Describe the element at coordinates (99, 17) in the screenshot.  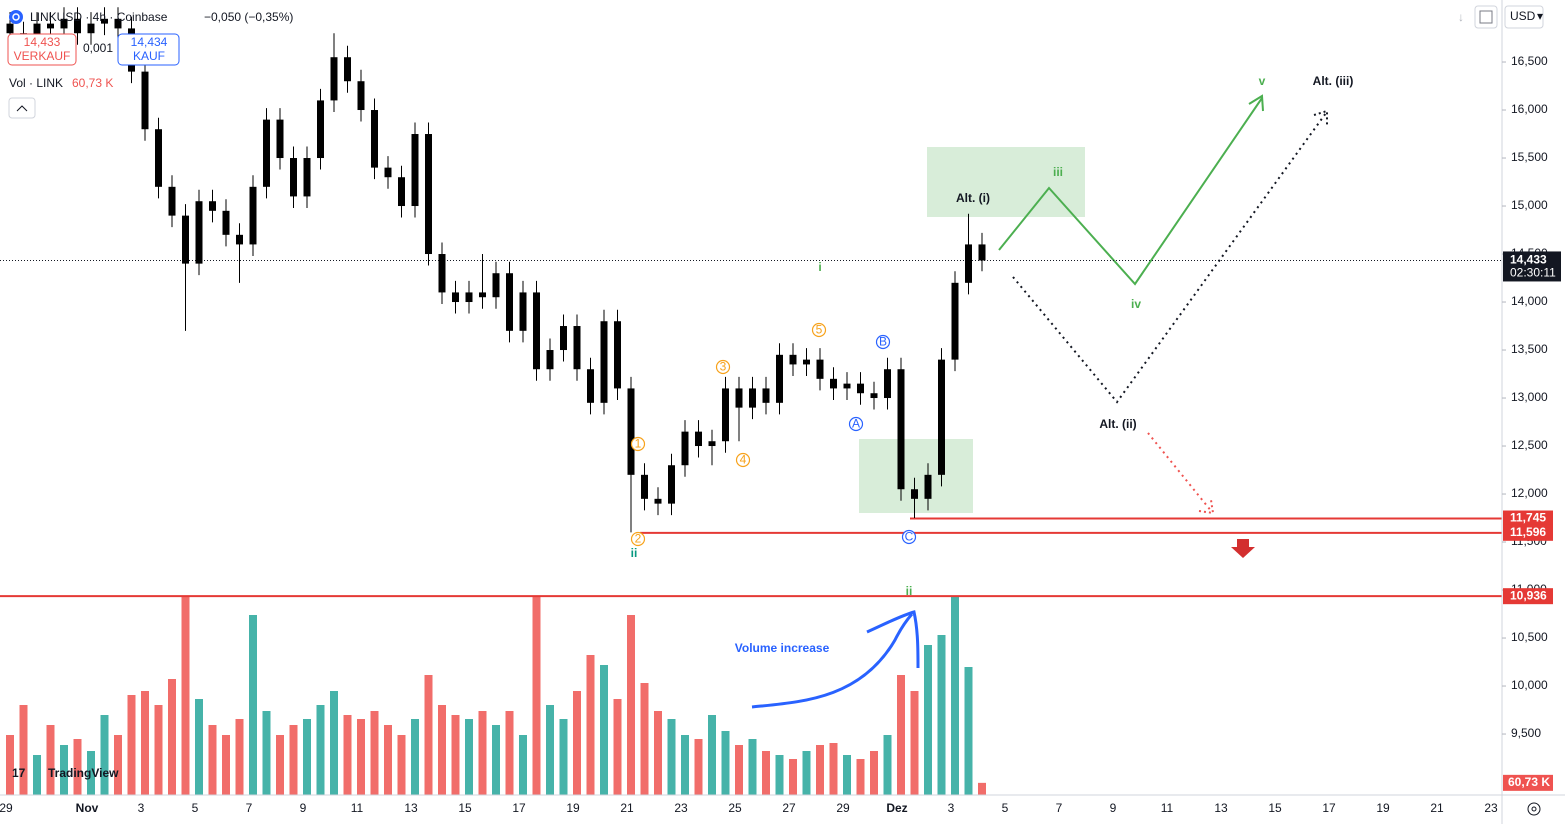
I see `symbol: LINKUSD · 4h · Coinbase` at that location.